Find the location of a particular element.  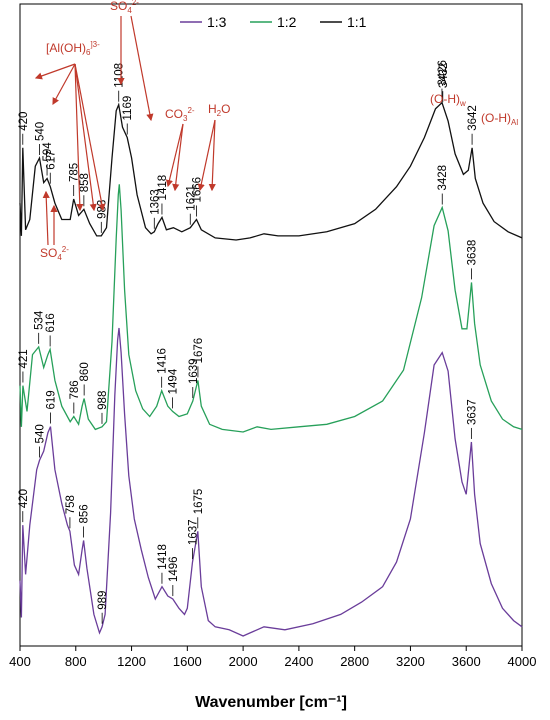

peak-value: 1621 is located at coordinates (191, 198).